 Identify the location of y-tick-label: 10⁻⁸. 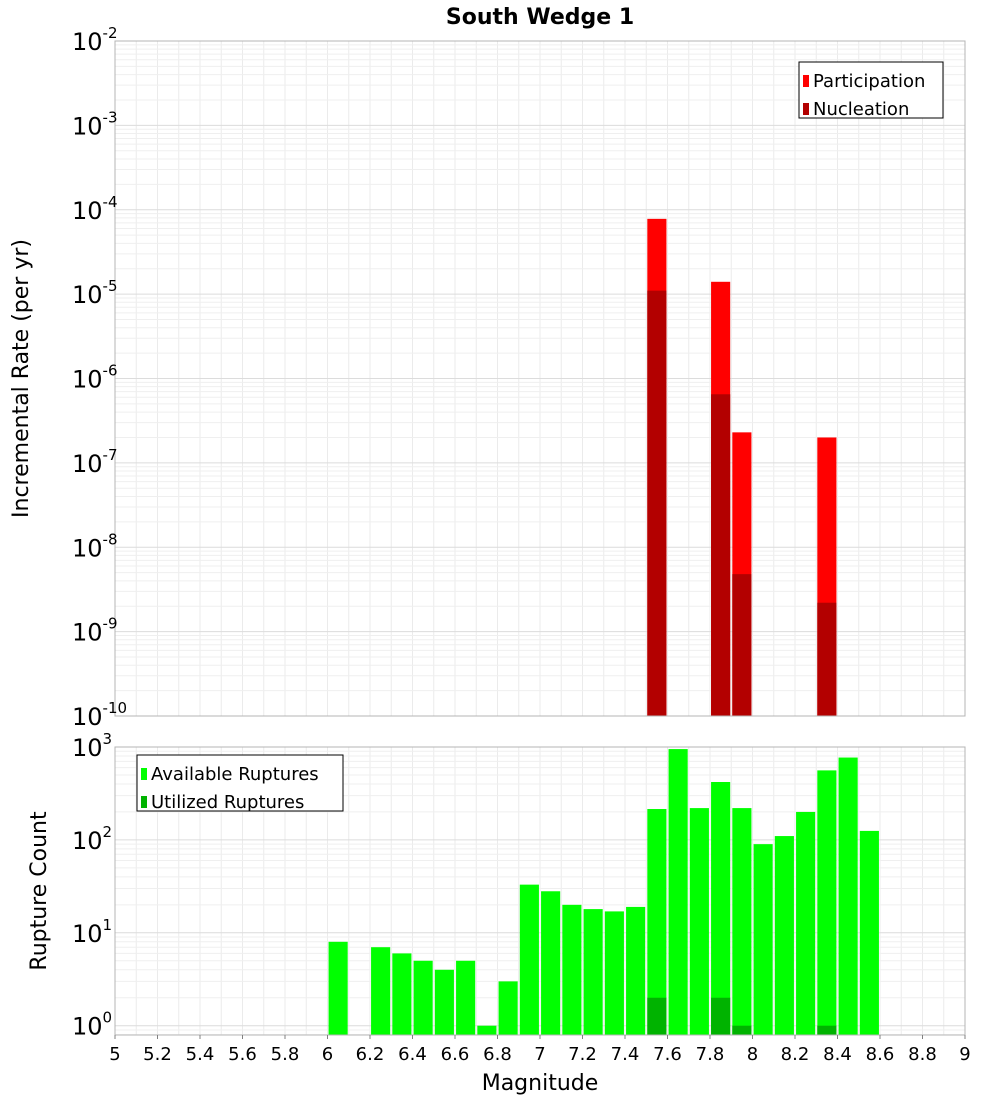
(95, 546).